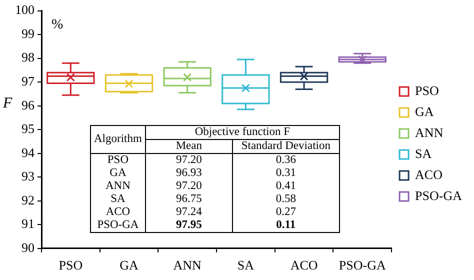 This screenshot has height=280, width=474. What do you see at coordinates (7, 103) in the screenshot?
I see `y-axis-title: F` at bounding box center [7, 103].